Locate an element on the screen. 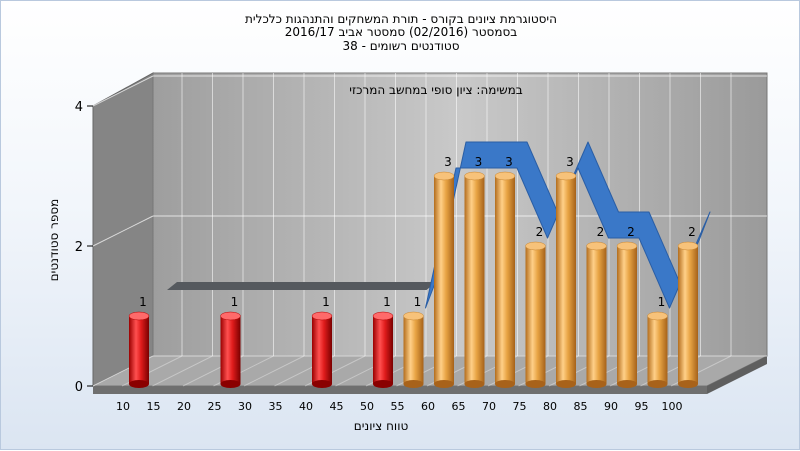  bar-65: 3 is located at coordinates (474, 271).